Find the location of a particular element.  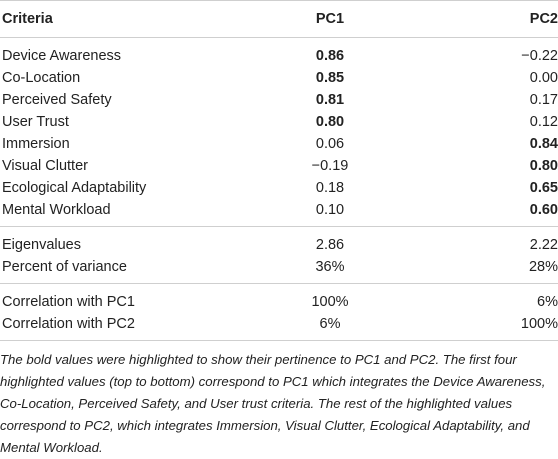

pc1-cell: 0.81 is located at coordinates (330, 100).